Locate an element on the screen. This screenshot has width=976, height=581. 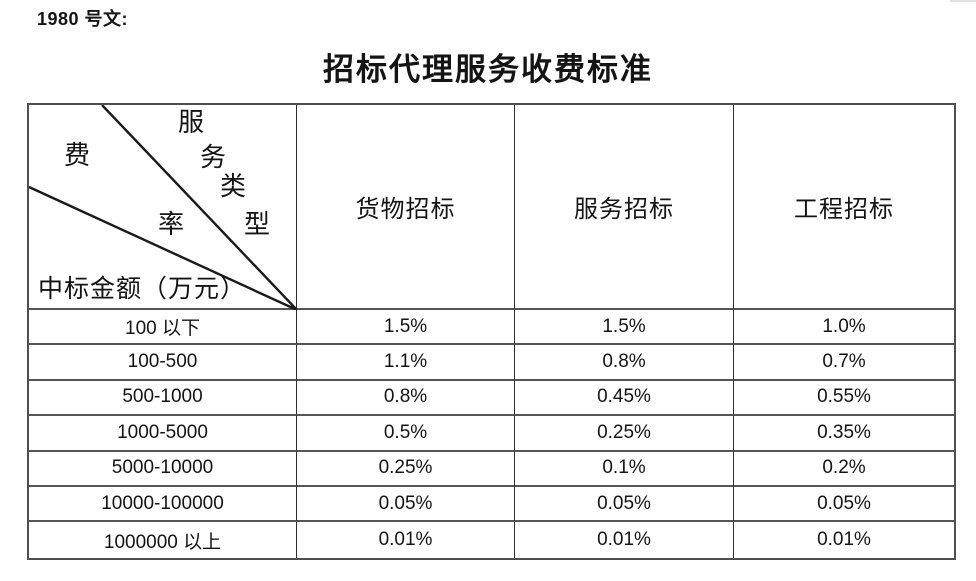
amount-axis-label: 中标金额（万元） is located at coordinates (142, 289).